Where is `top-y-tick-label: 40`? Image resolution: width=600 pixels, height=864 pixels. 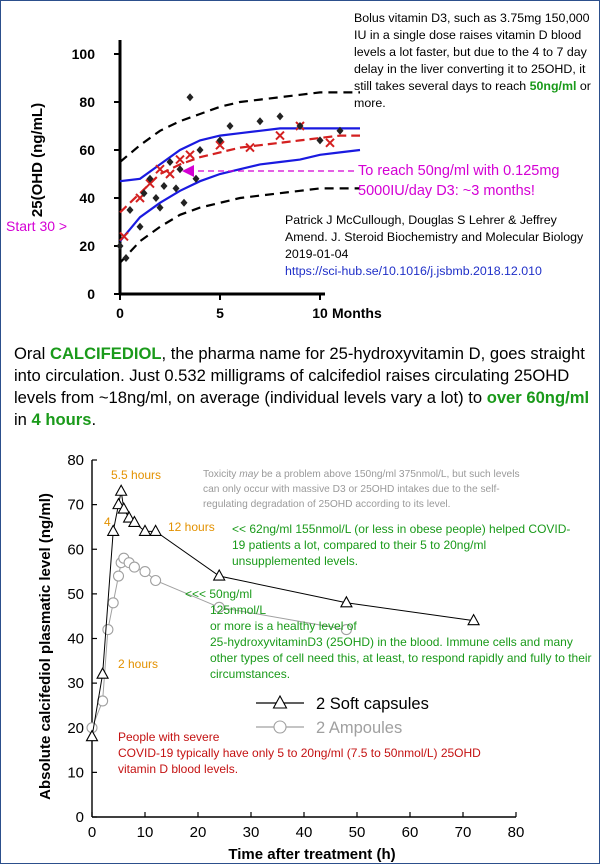 top-y-tick-label: 40 is located at coordinates (87, 198).